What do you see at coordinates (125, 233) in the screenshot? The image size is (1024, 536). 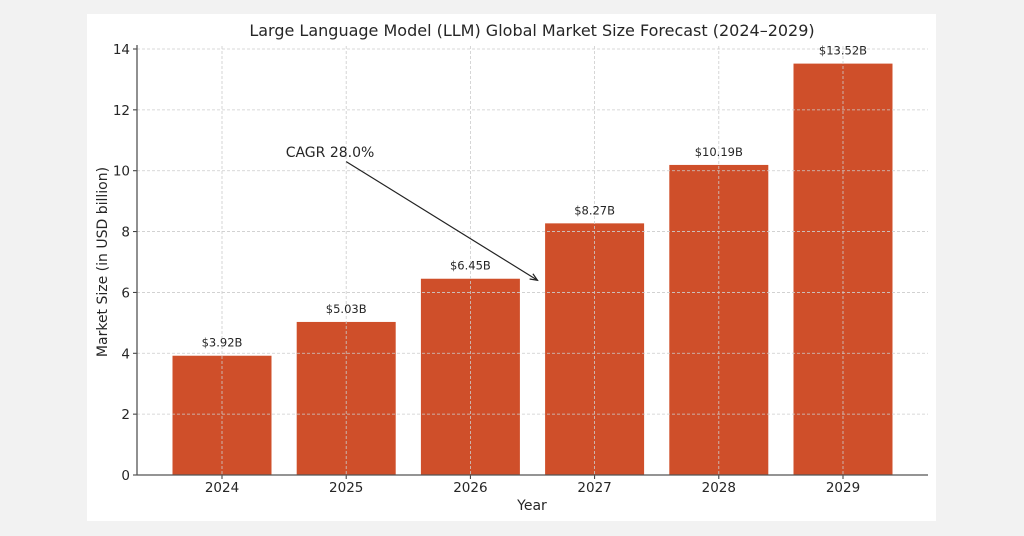 I see `y-tick-label-8: 8` at bounding box center [125, 233].